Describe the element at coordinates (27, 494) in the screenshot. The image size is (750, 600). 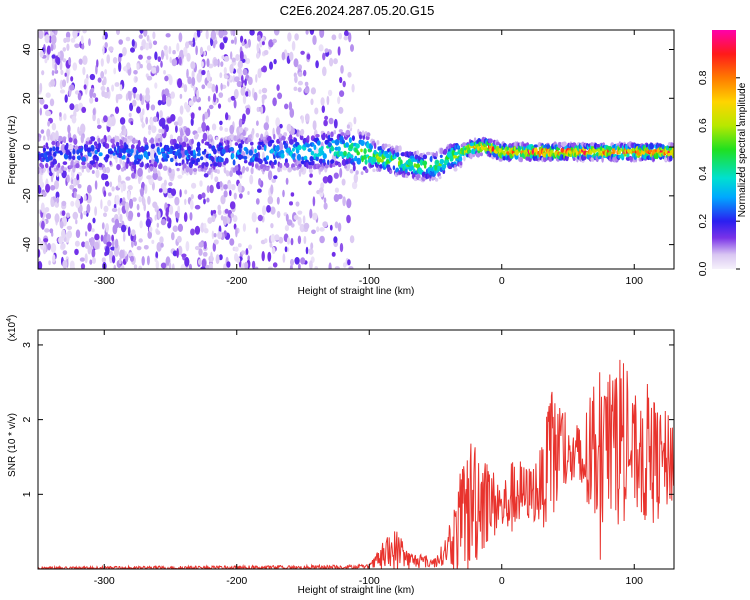
I see `snr-y-tick-label: 1` at that location.